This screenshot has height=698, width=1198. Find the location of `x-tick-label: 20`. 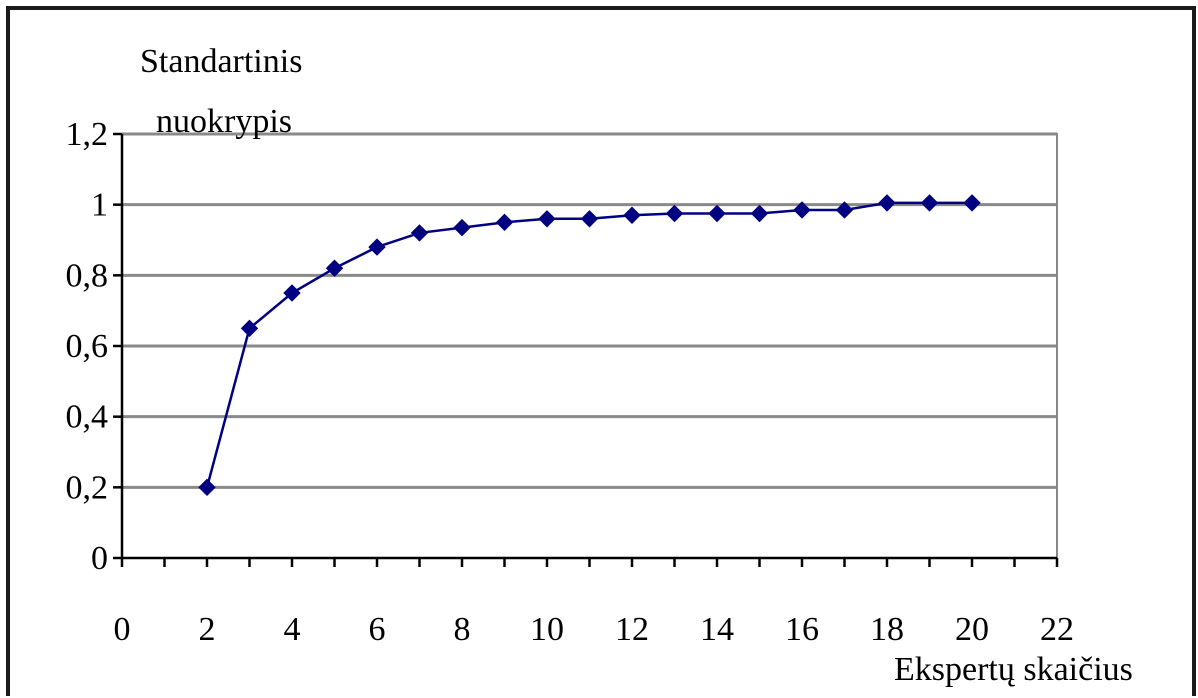

x-tick-label: 20 is located at coordinates (972, 629).